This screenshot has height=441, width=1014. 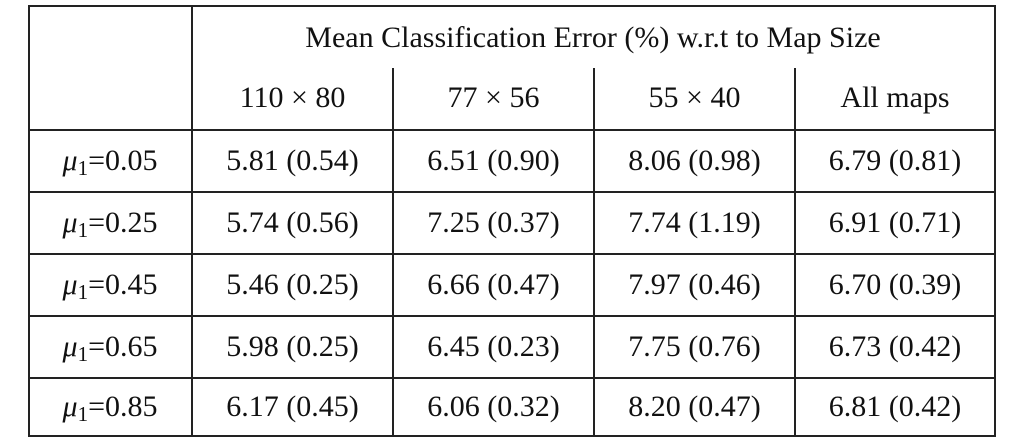 I want to click on table-cell: 7.75 (0.76), so click(x=694, y=346).